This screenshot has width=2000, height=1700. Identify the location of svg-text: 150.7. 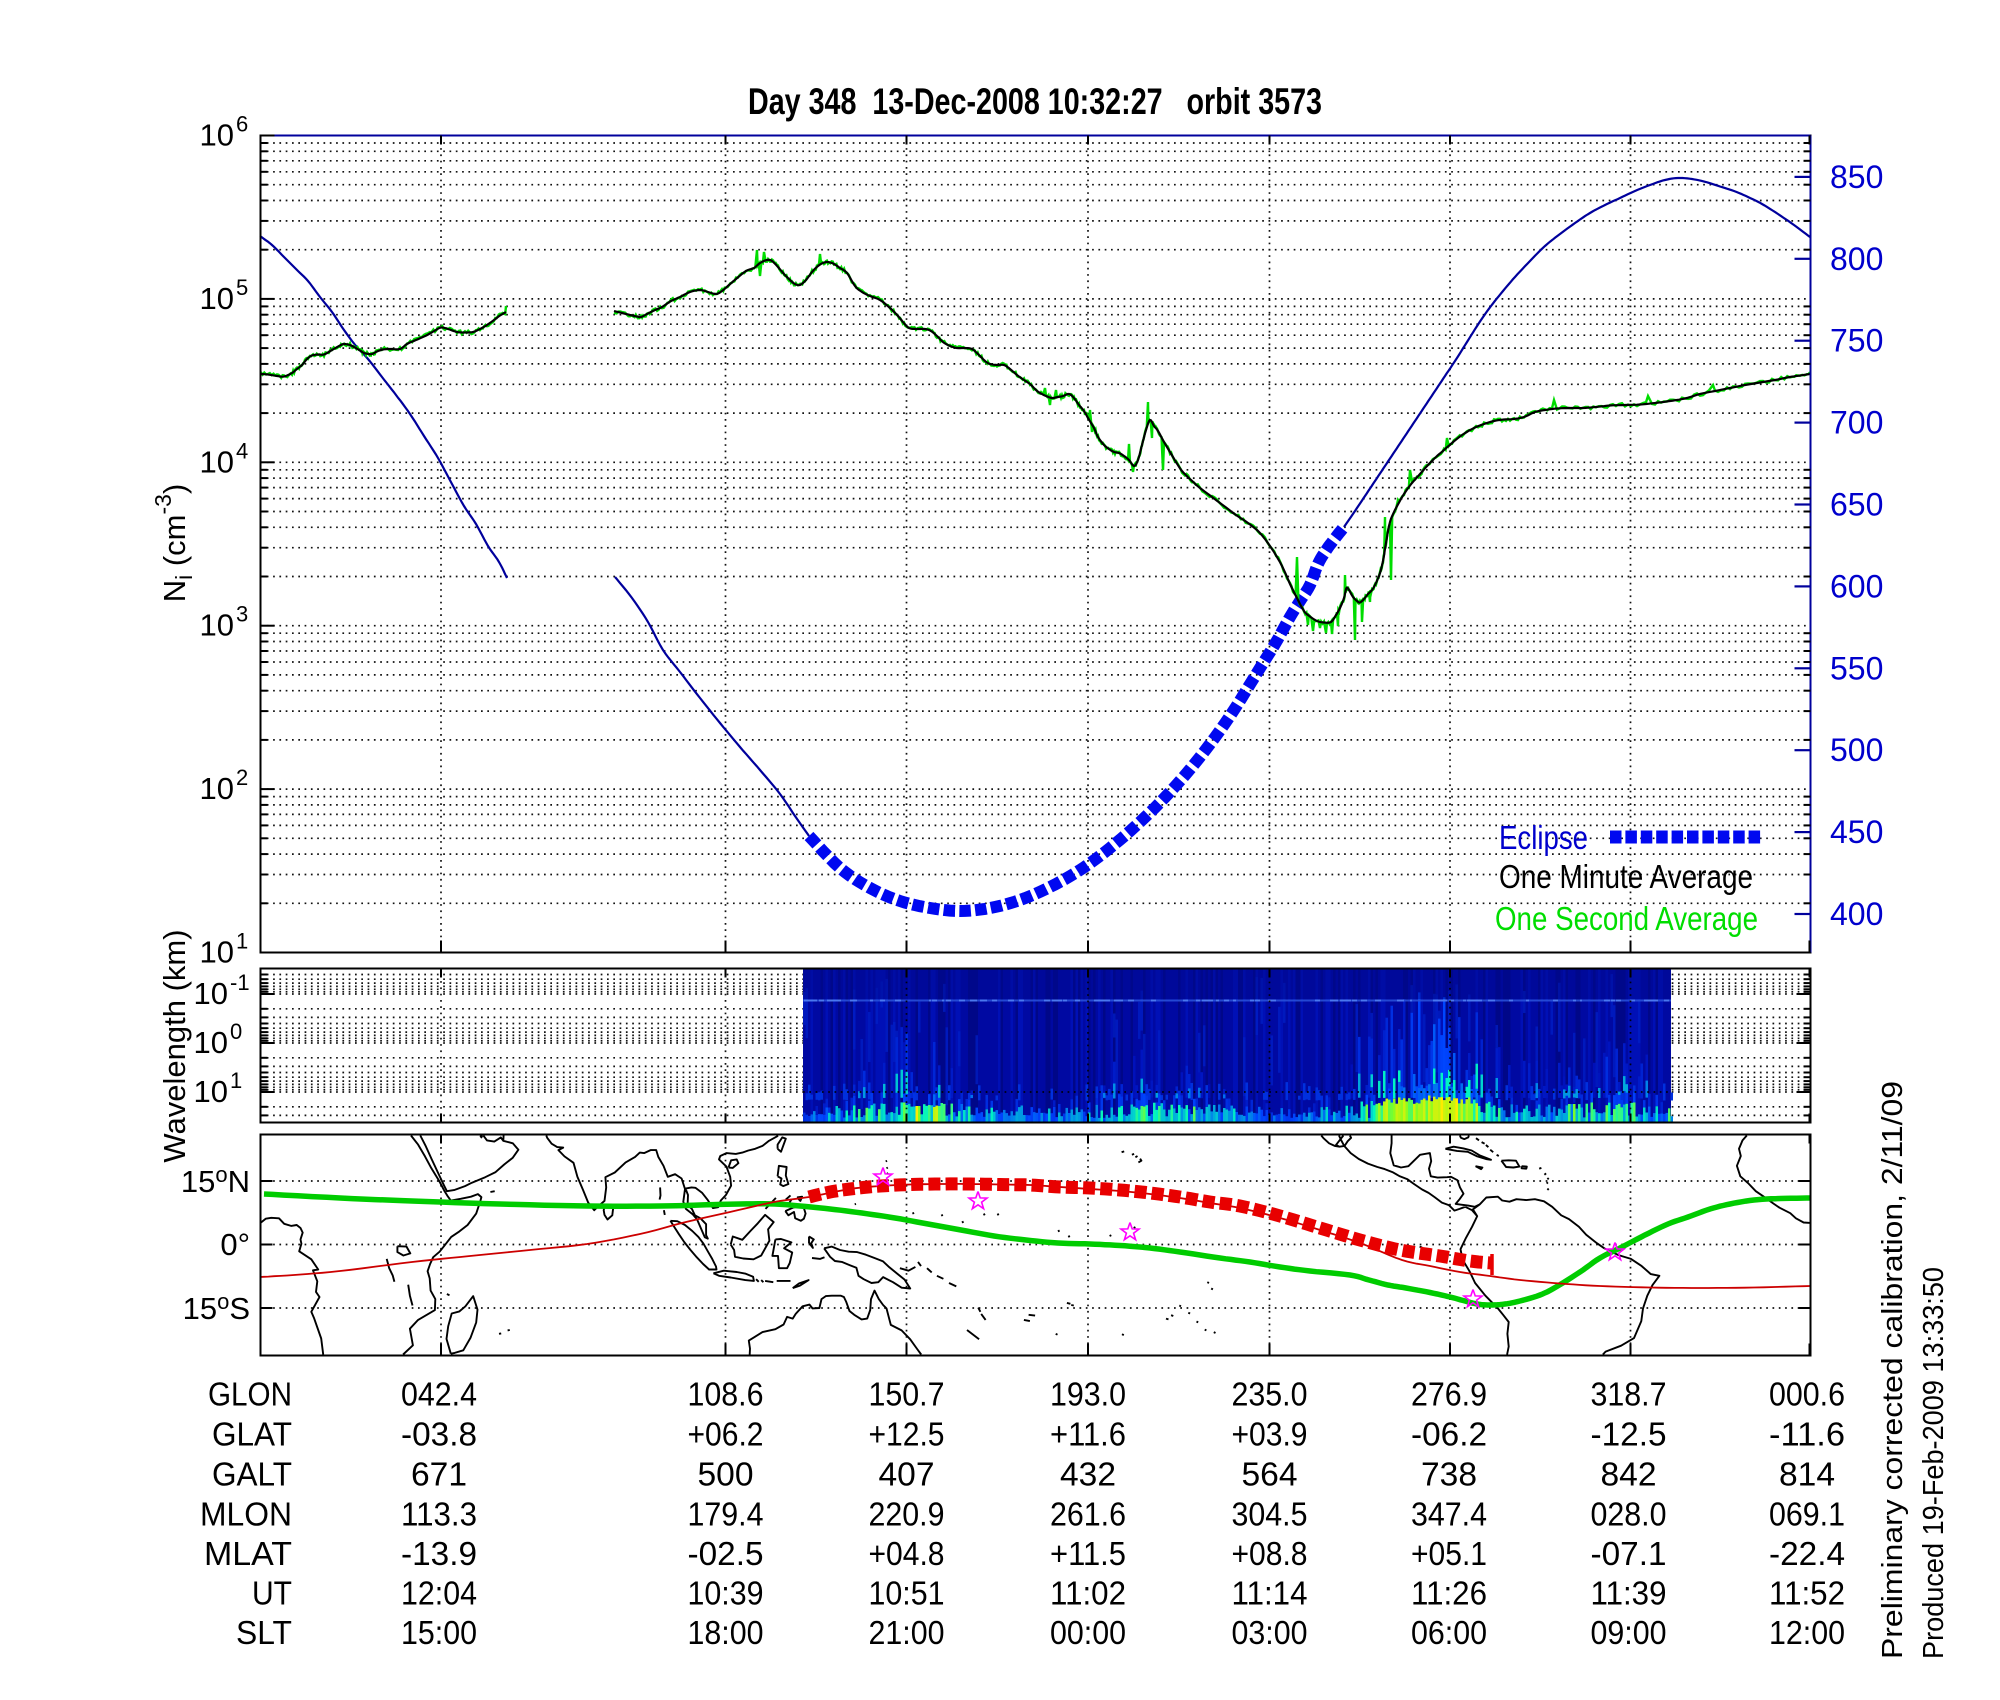
(907, 1394).